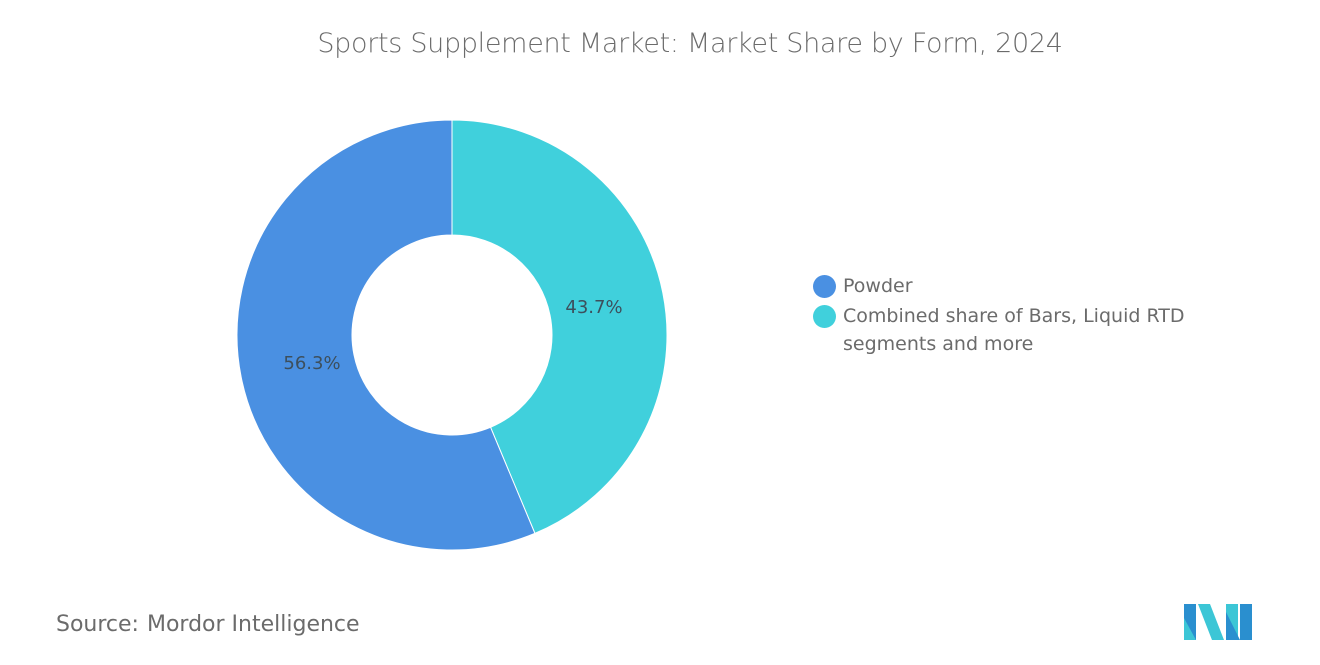 This screenshot has width=1320, height=665. I want to click on mordor-logo-icon, so click(1218, 622).